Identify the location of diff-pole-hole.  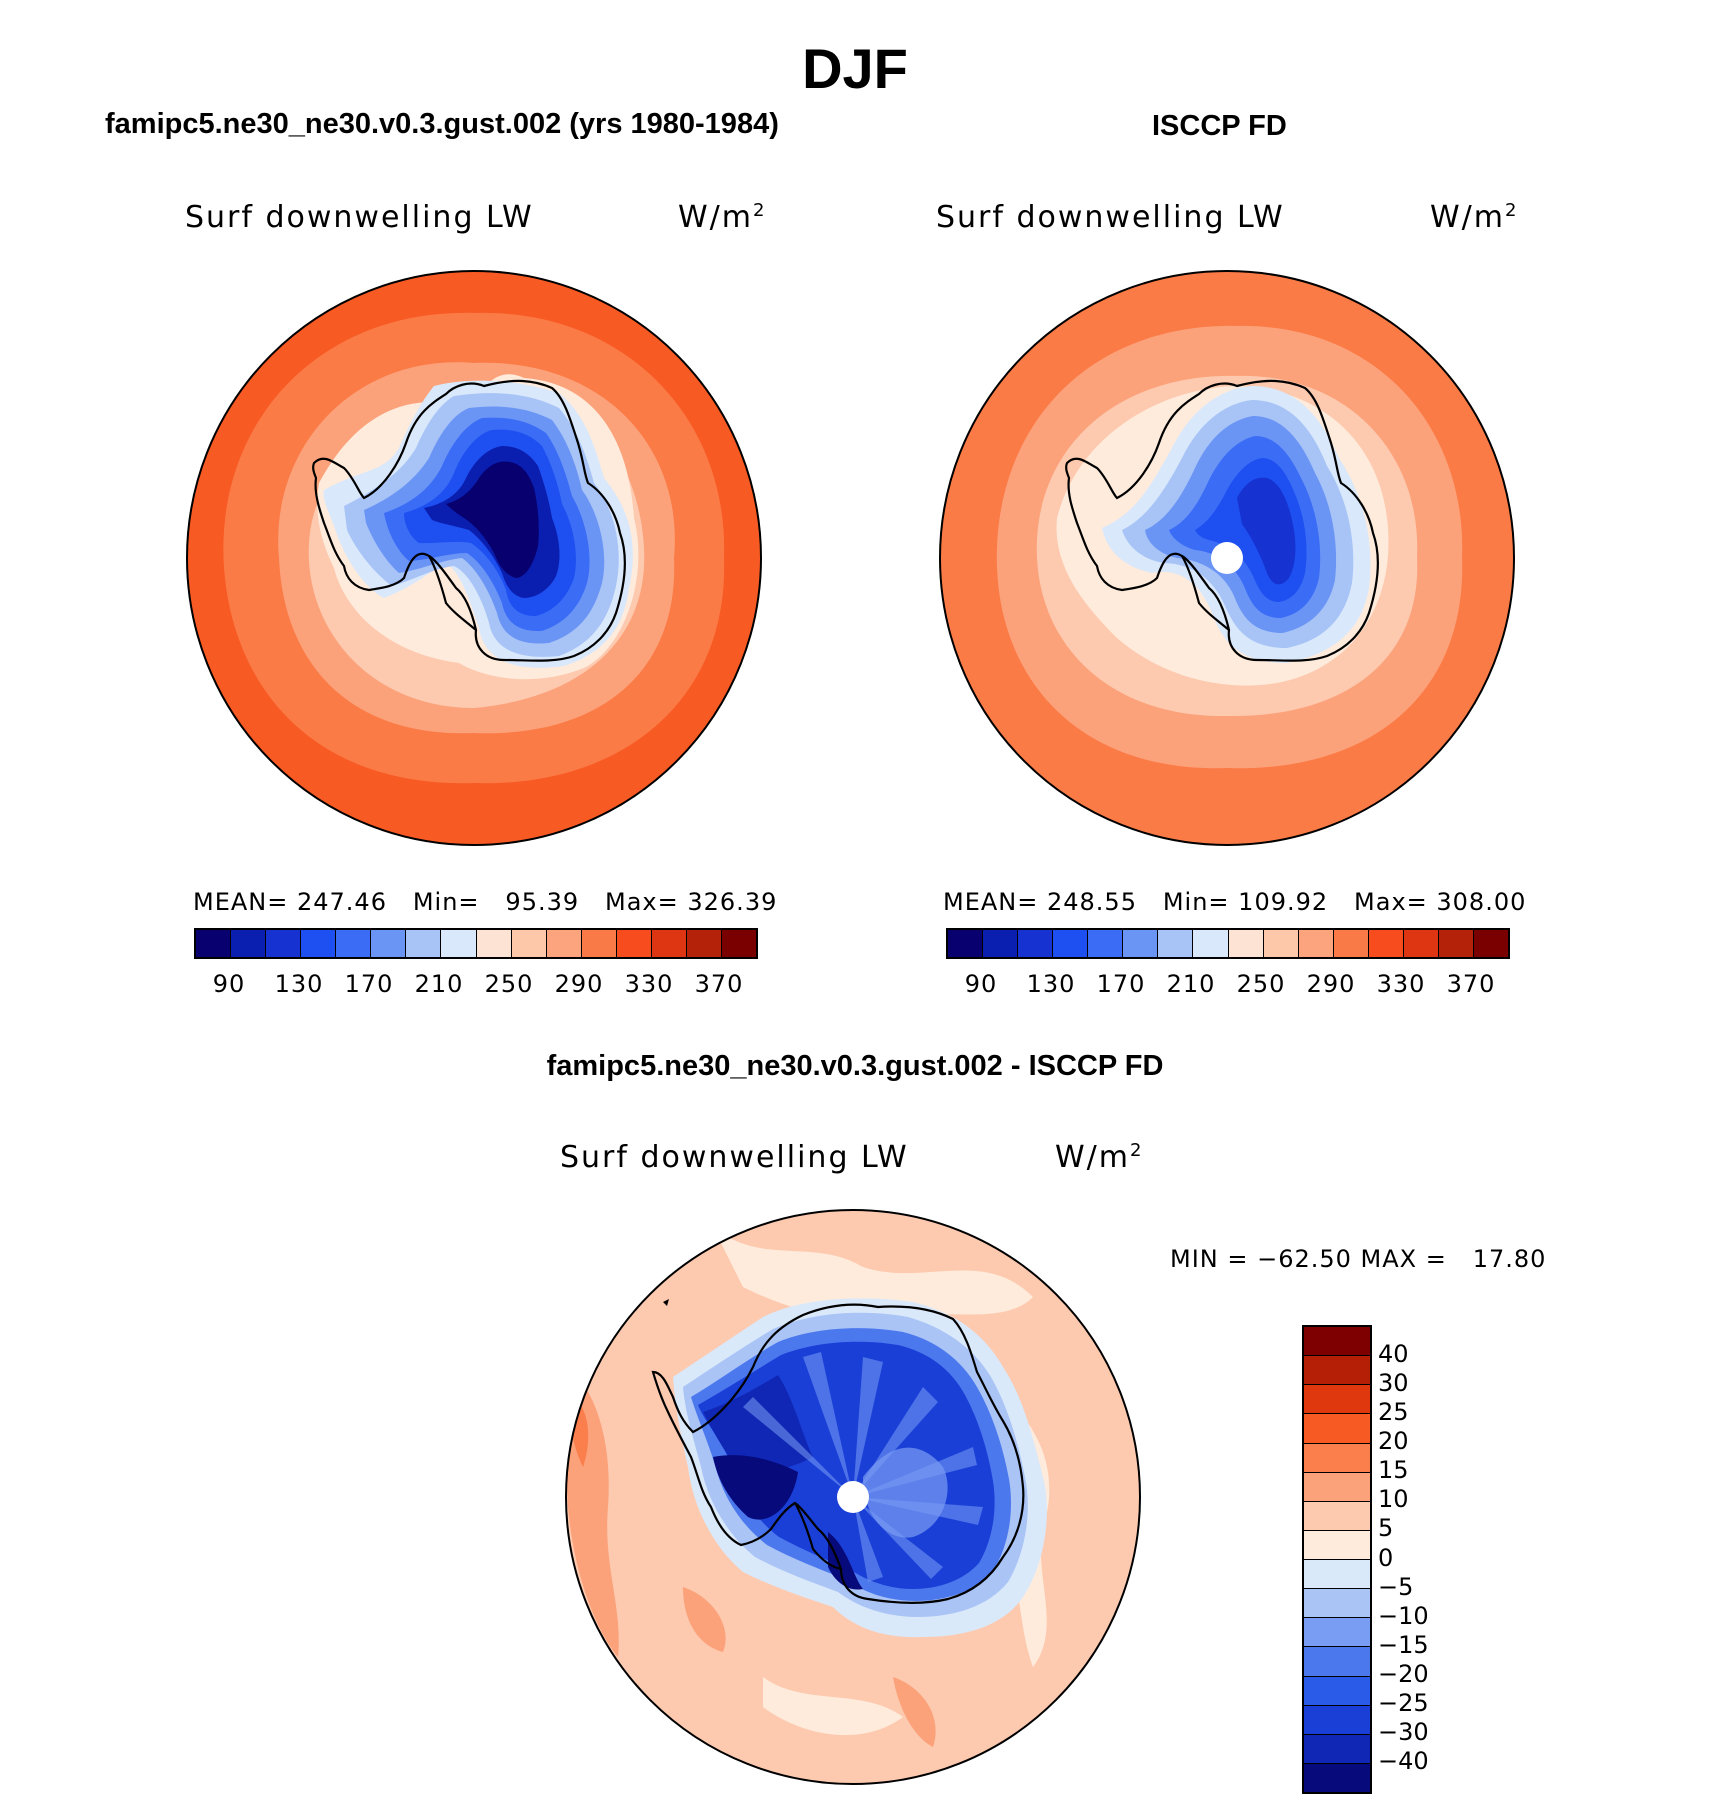
(853, 1497).